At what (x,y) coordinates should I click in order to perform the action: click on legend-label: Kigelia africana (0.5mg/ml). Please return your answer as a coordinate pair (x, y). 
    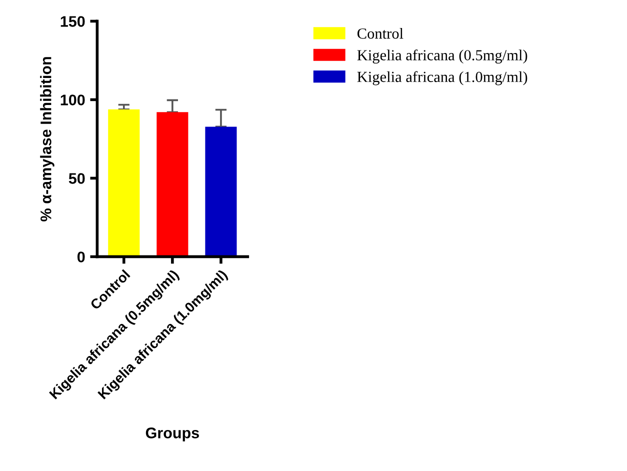
    Looking at the image, I should click on (442, 56).